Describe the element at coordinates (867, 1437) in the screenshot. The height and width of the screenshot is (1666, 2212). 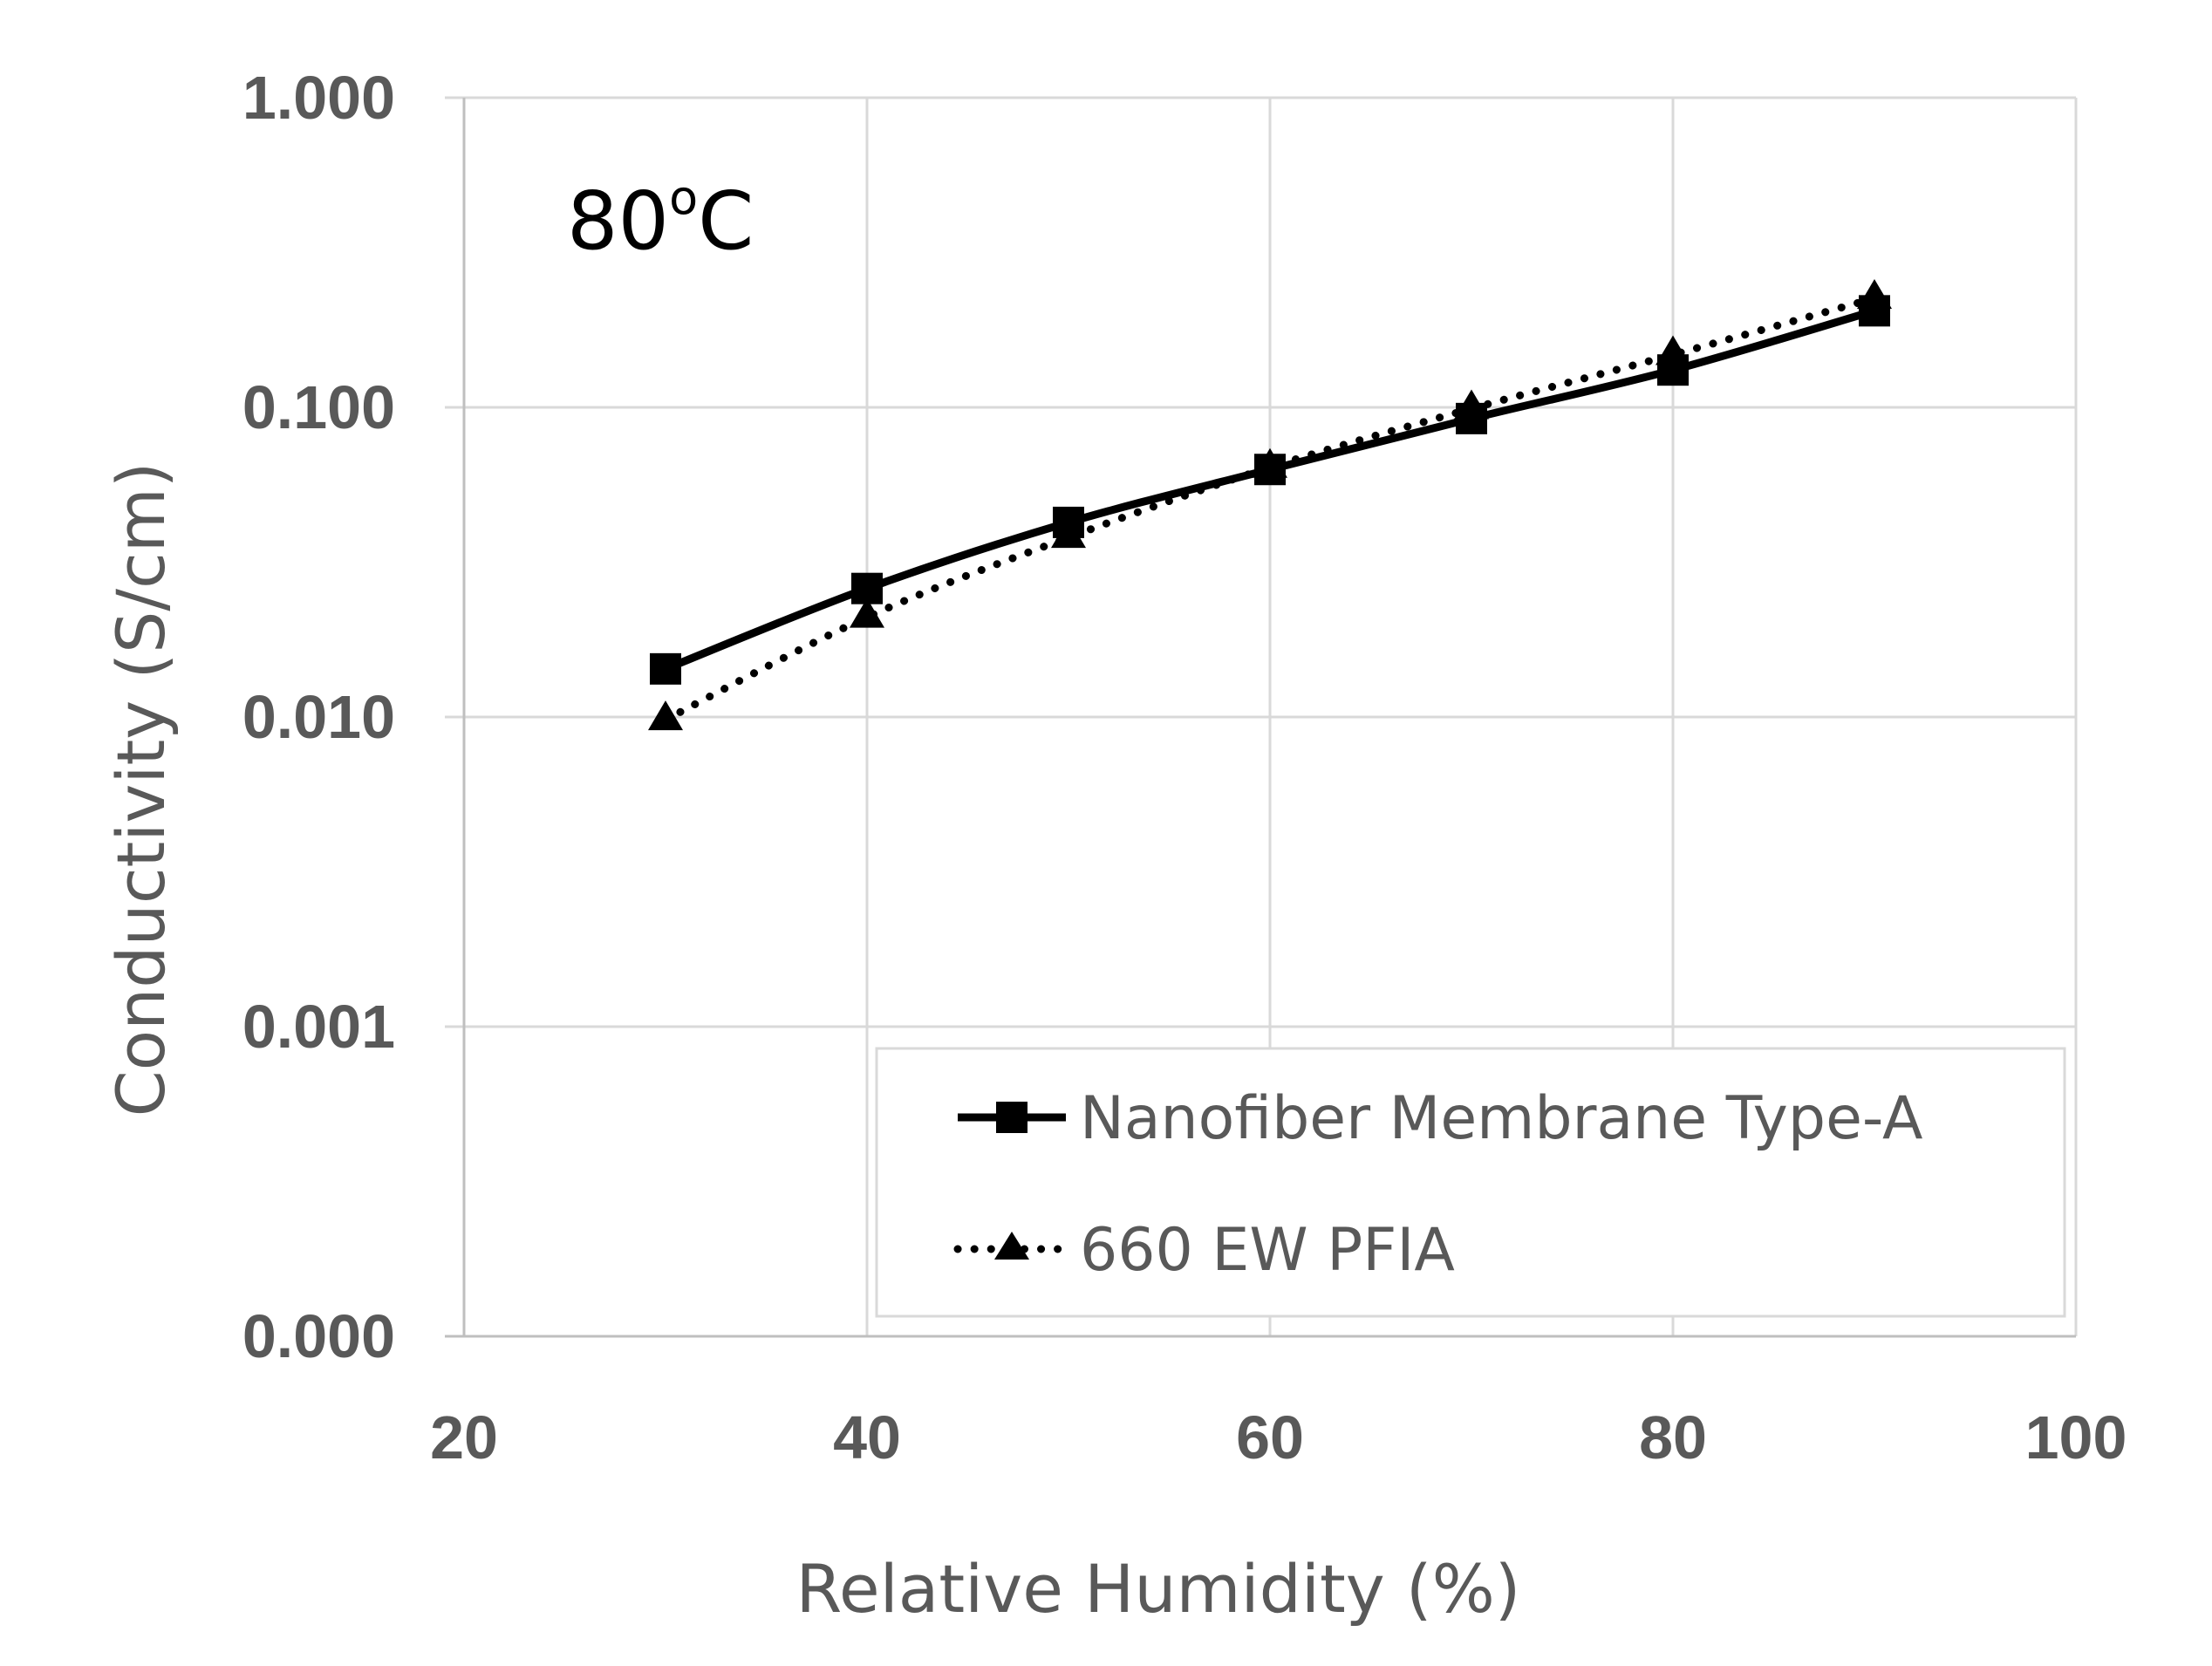
I see `x-tick-label: 40` at that location.